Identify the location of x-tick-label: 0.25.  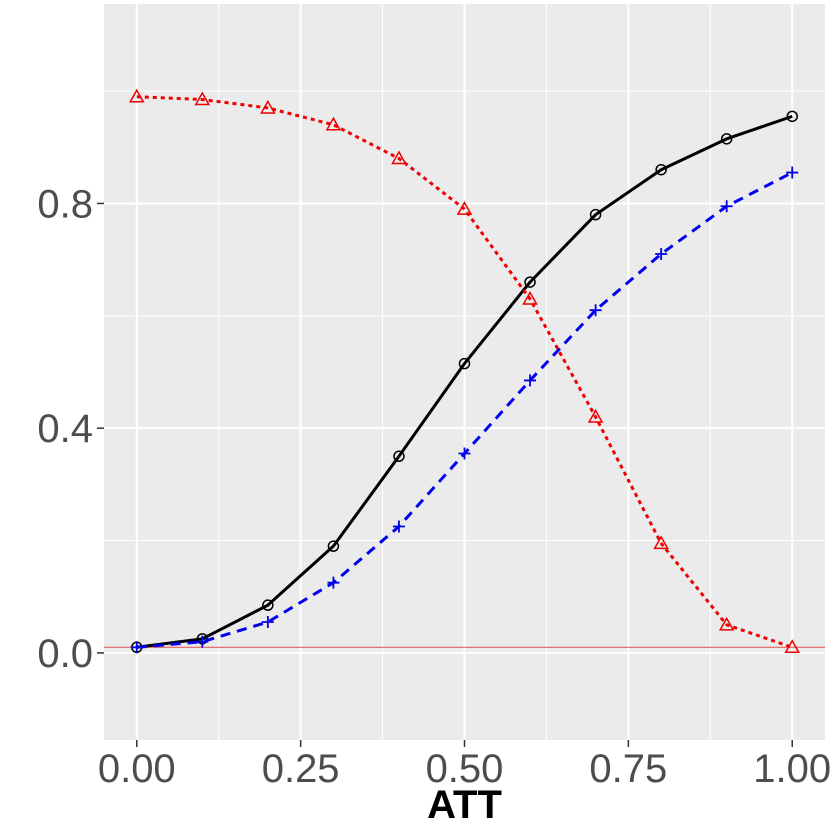
(301, 769).